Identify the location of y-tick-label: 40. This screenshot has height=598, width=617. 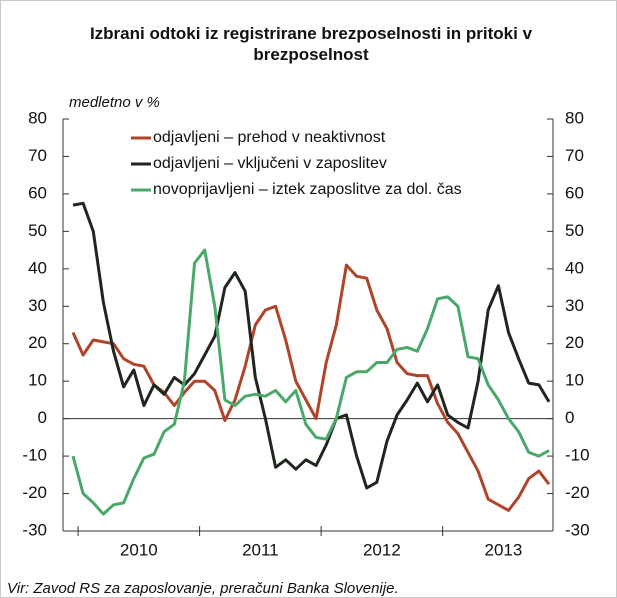
(37, 267).